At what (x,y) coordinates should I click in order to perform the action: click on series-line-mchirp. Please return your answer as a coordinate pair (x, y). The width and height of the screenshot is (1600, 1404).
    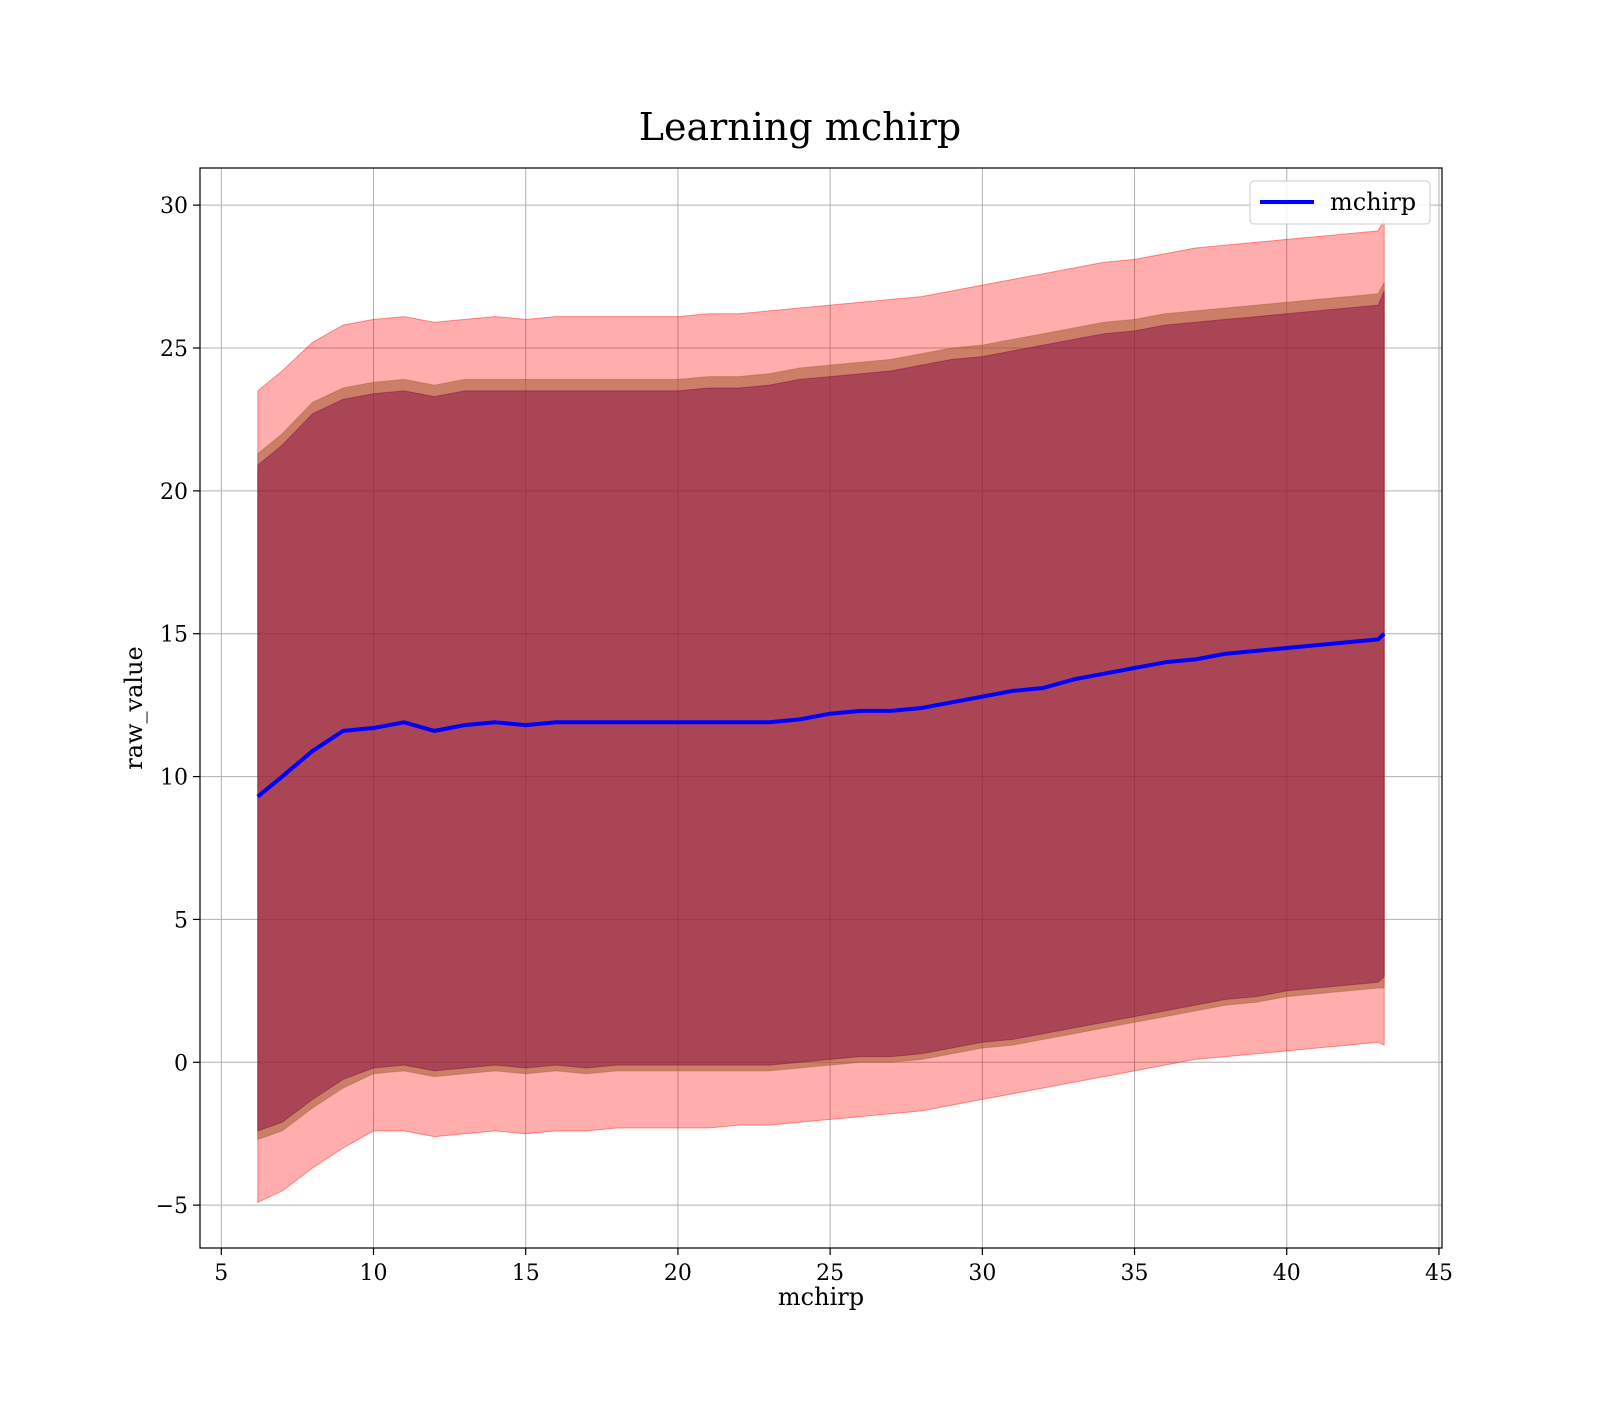
    Looking at the image, I should click on (821, 715).